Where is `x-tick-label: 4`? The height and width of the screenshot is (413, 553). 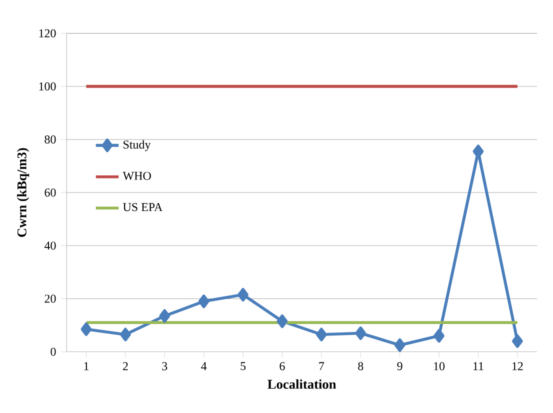
x-tick-label: 4 is located at coordinates (204, 366).